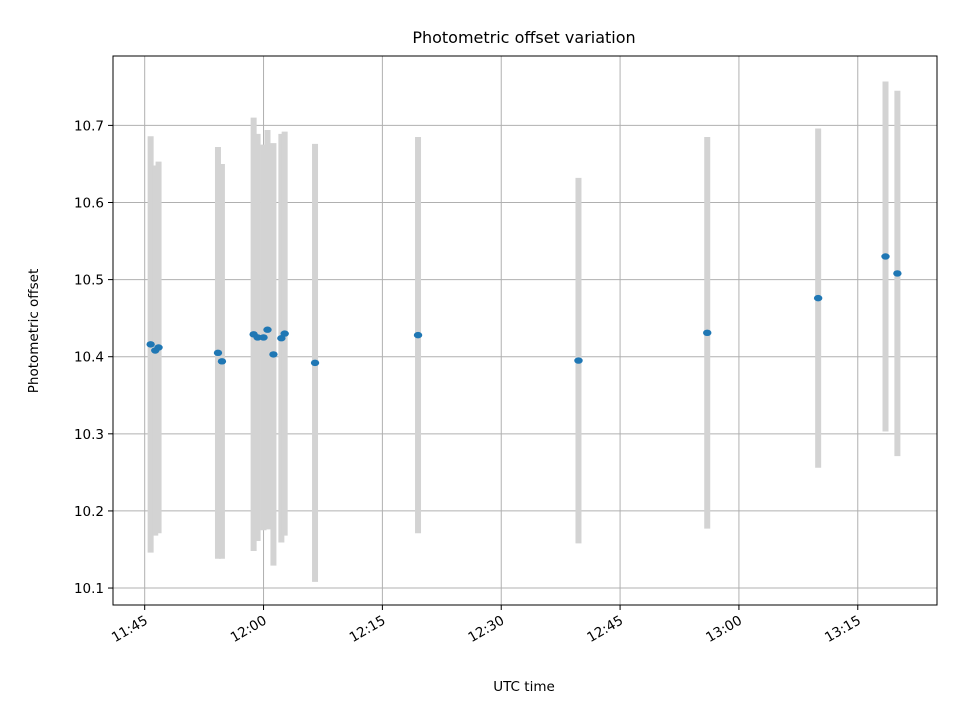 The height and width of the screenshot is (720, 960). Describe the element at coordinates (89, 358) in the screenshot. I see `y-tick-label: 10.4` at that location.